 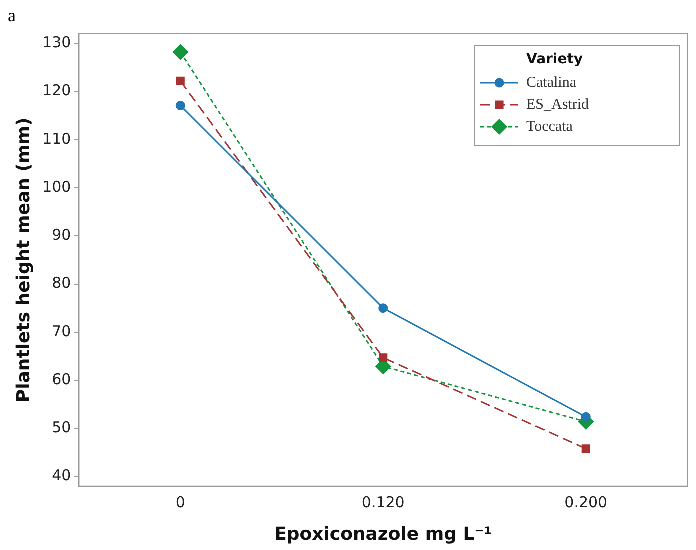 What do you see at coordinates (62, 235) in the screenshot?
I see `y-tick-label: 90` at bounding box center [62, 235].